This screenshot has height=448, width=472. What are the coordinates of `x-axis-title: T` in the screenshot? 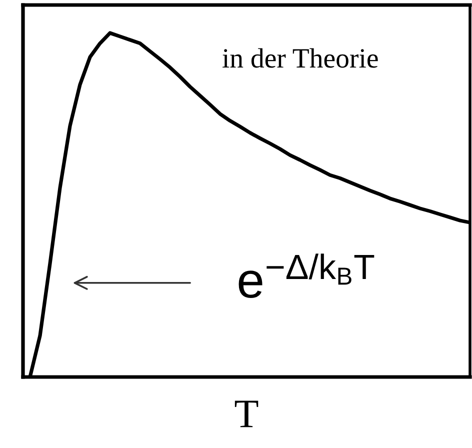 It's located at (246, 414).